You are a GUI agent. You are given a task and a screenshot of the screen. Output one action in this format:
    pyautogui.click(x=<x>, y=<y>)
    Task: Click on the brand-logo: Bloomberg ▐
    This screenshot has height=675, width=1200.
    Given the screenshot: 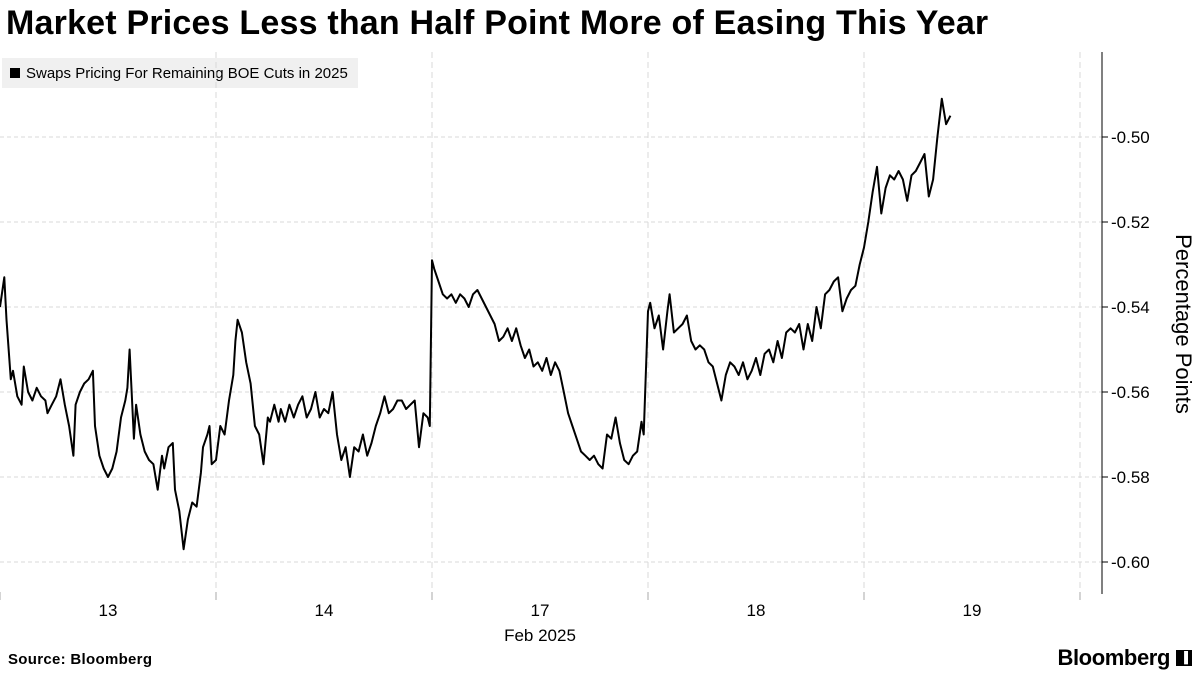 What is the action you would take?
    pyautogui.click(x=1124, y=658)
    